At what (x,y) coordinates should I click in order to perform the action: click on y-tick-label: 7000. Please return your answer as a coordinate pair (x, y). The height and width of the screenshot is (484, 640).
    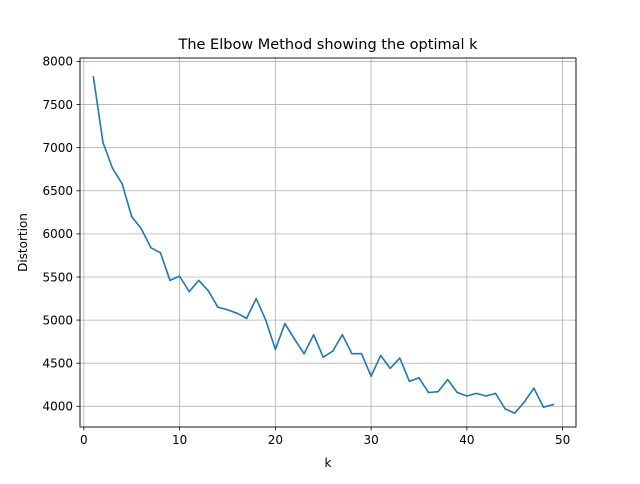
    Looking at the image, I should click on (57, 148).